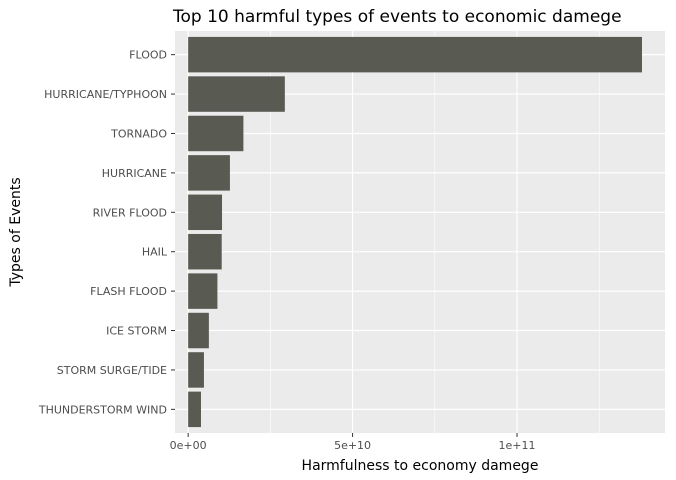  Describe the element at coordinates (517, 445) in the screenshot. I see `x-tick-label: 1e+11` at that location.